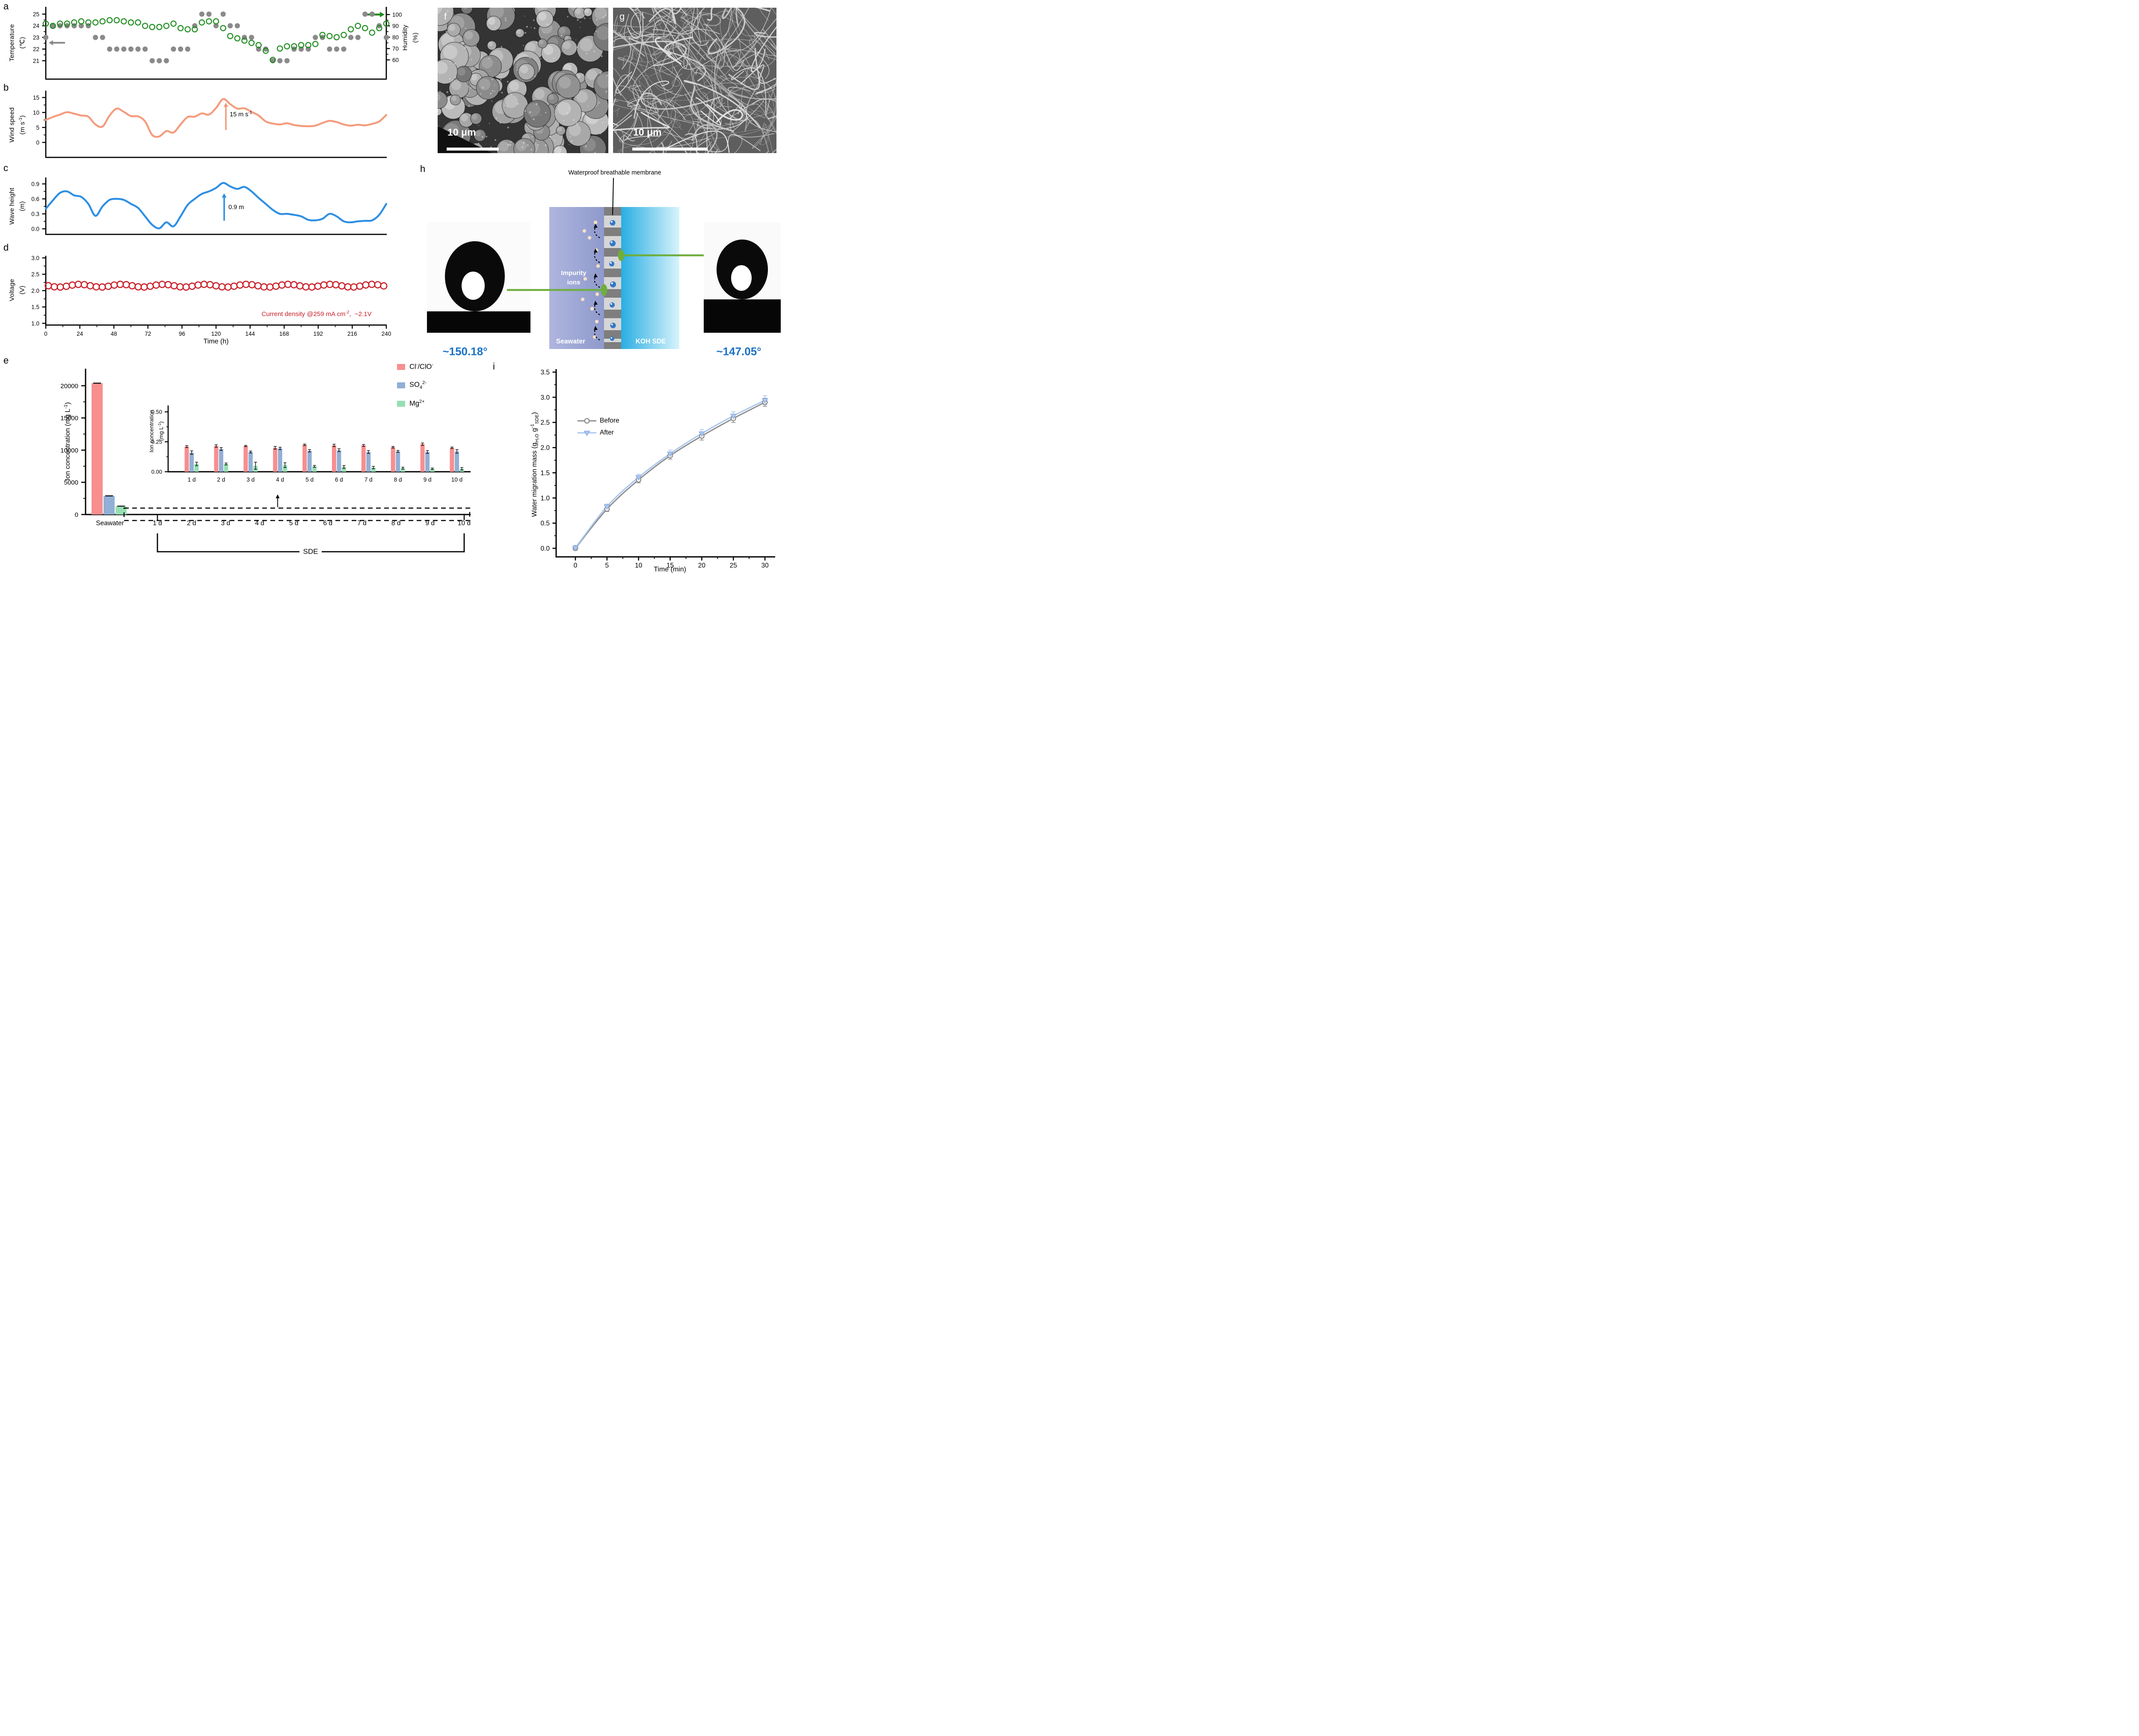  What do you see at coordinates (12, 43) in the screenshot?
I see `a-ylabel-temperature: Temperature` at bounding box center [12, 43].